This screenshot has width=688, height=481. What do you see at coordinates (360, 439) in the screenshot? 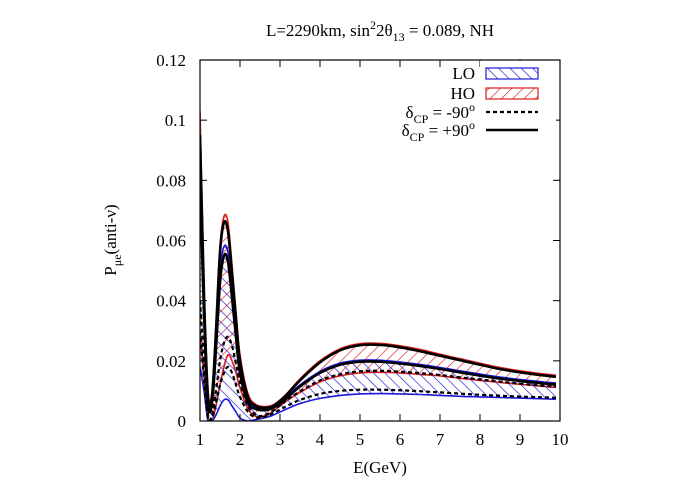
I see `x-tick-label: 5` at bounding box center [360, 439].